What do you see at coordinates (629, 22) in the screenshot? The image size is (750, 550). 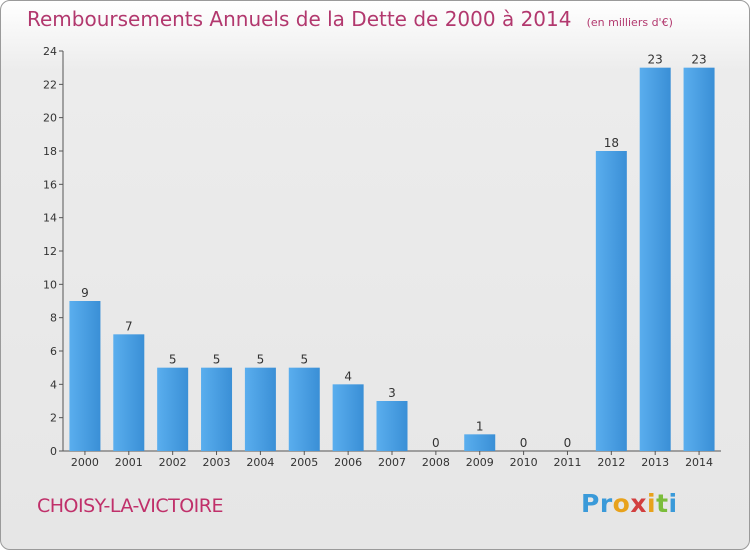 I see `chart-subtitle: (en milliers d'€)` at bounding box center [629, 22].